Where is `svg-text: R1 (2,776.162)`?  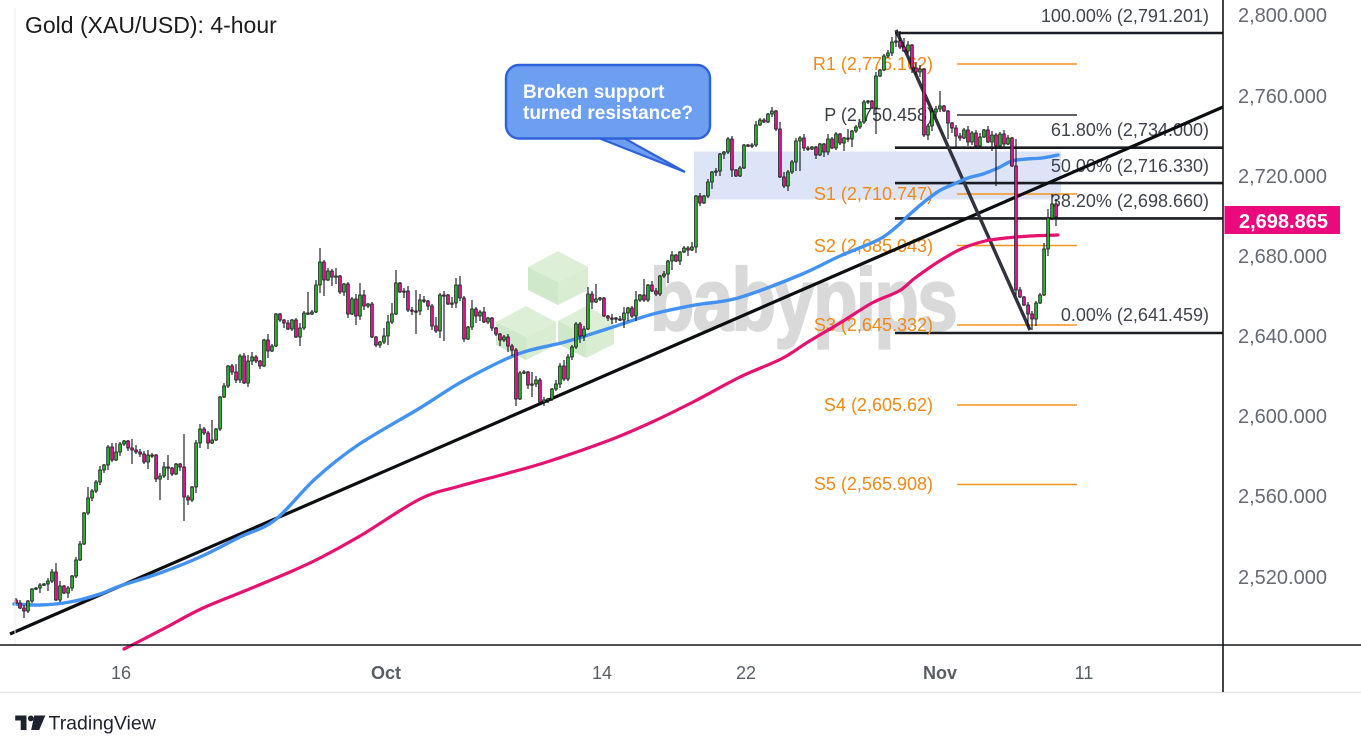
svg-text: R1 (2,776.162) is located at coordinates (873, 64).